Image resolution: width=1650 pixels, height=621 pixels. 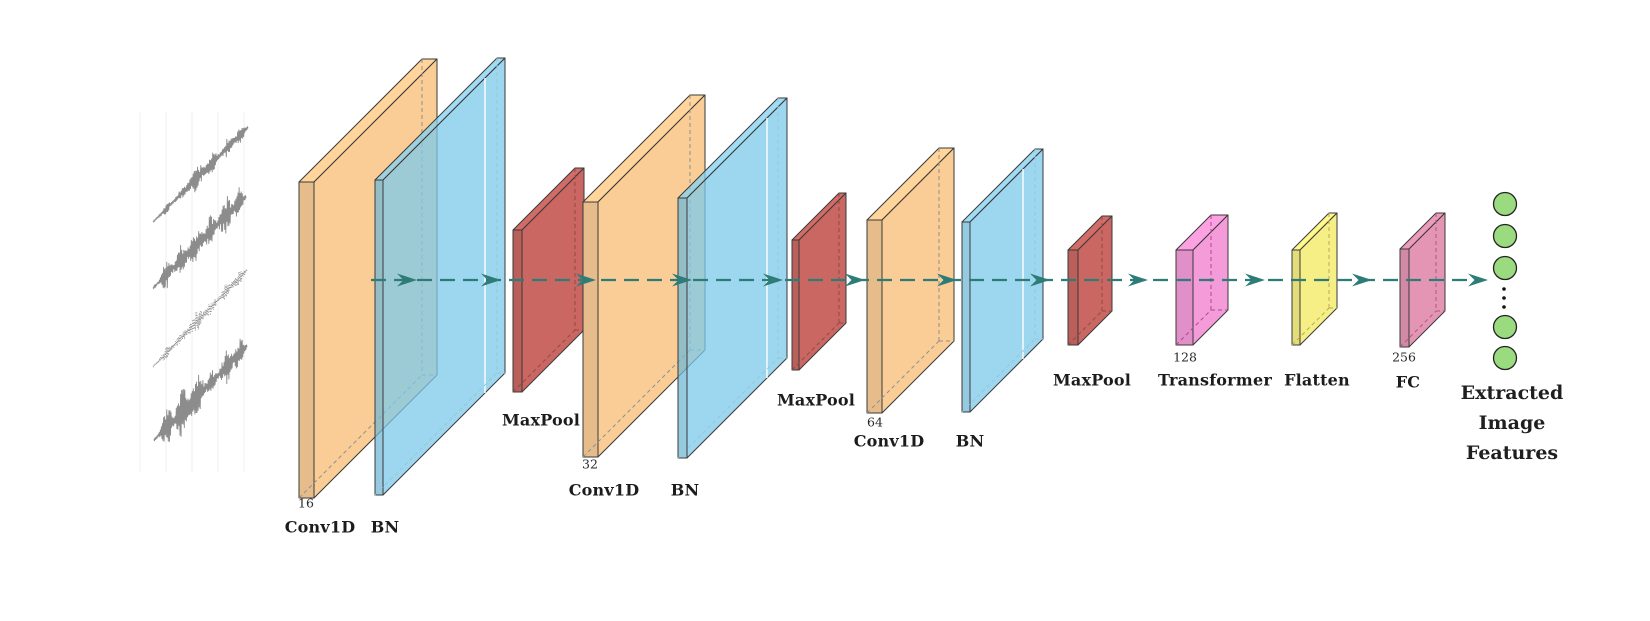 I want to click on layer-label-flatten: Flatten, so click(x=1317, y=380).